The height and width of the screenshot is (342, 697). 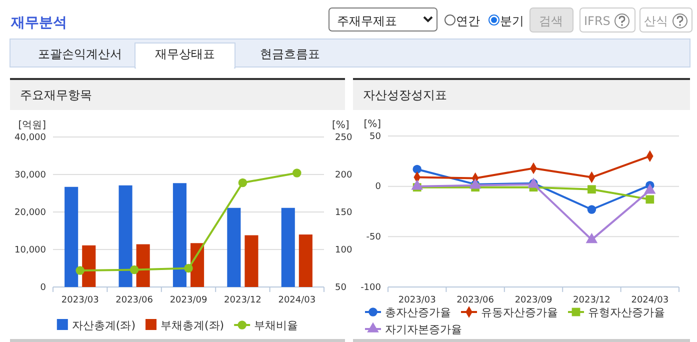 I want to click on legend-label: 유형자산증가율, so click(x=626, y=312).